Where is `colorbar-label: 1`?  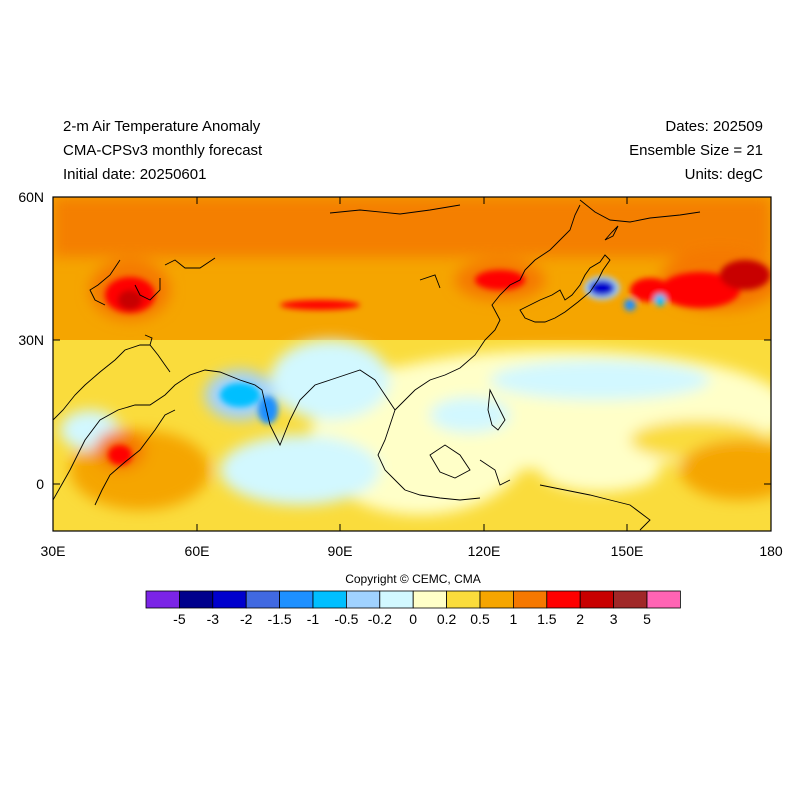 colorbar-label: 1 is located at coordinates (514, 619).